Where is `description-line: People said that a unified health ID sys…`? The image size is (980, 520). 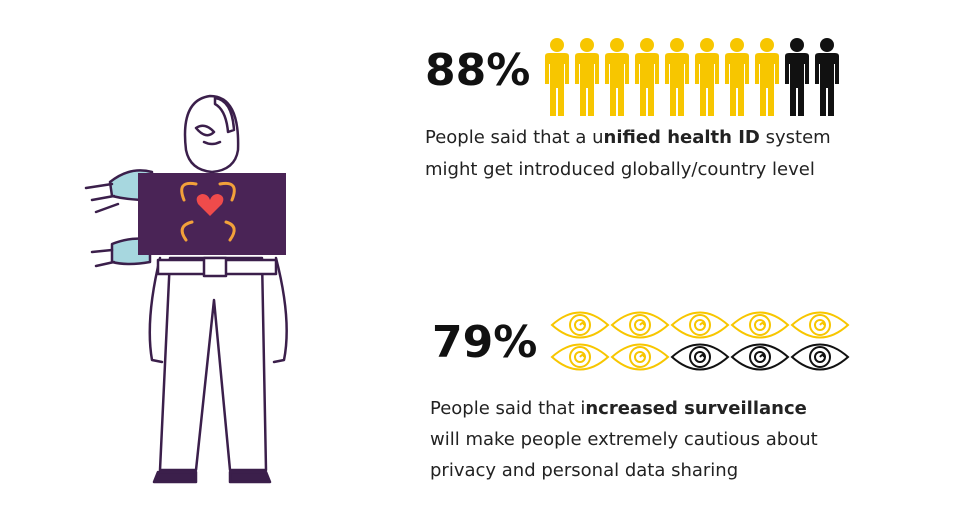 description-line: People said that a unified health ID sys… is located at coordinates (628, 137).